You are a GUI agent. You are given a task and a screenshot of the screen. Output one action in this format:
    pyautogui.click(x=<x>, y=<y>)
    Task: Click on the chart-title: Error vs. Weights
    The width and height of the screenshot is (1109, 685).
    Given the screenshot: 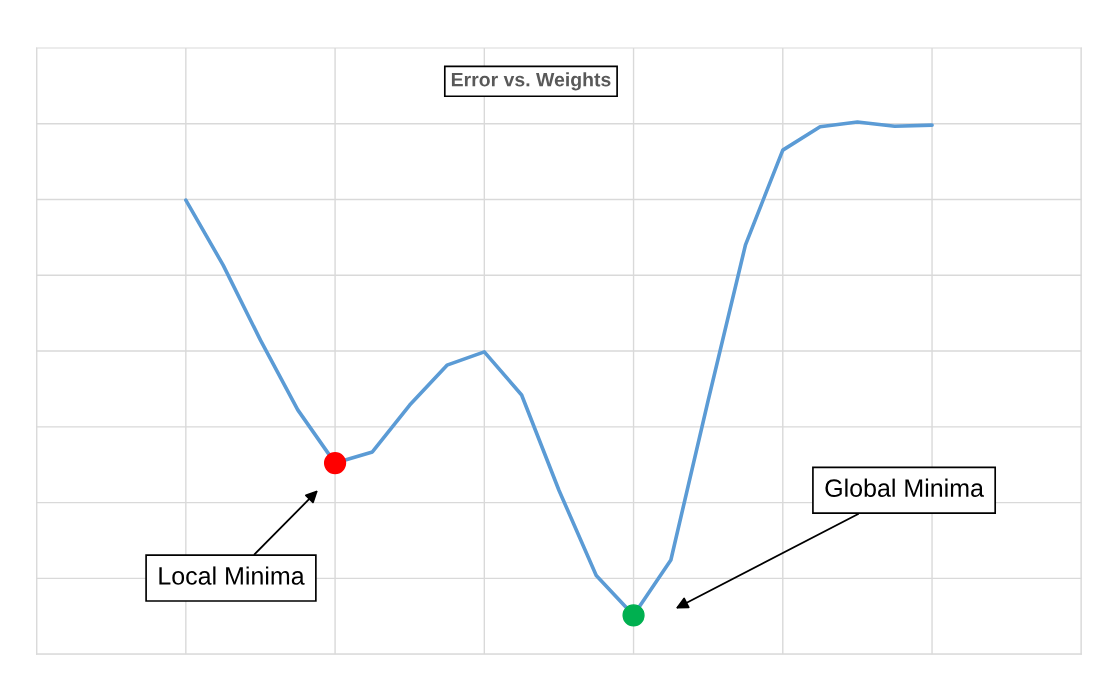 What is the action you would take?
    pyautogui.click(x=531, y=81)
    